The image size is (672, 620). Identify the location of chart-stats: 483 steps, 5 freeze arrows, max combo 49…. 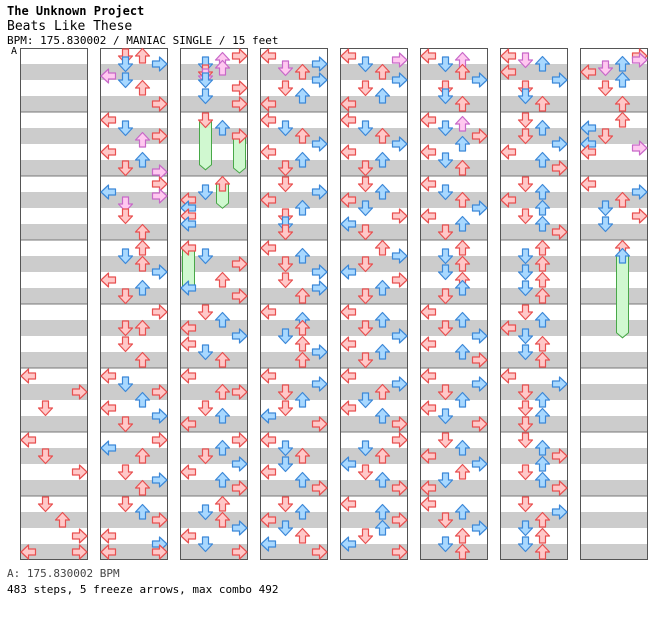
(143, 589).